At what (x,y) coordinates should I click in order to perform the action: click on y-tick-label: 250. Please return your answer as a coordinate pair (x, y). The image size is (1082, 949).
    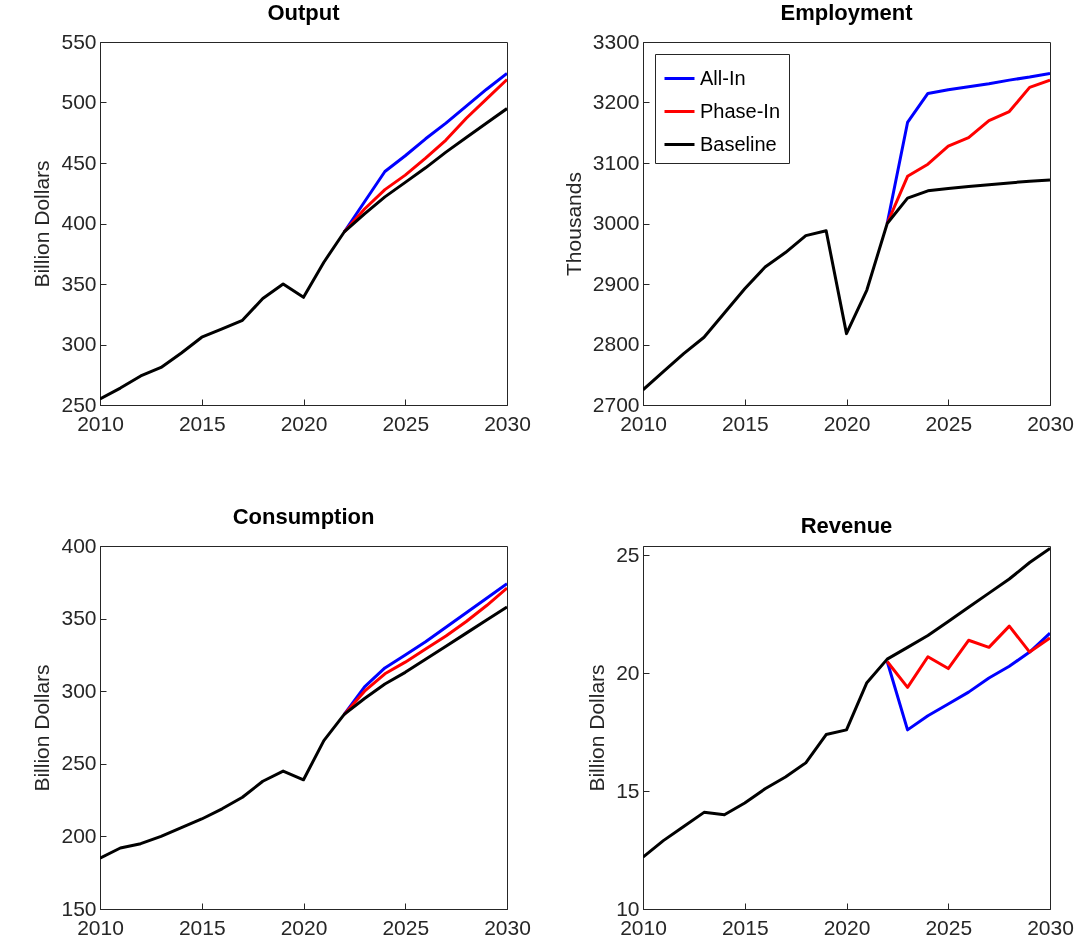
    Looking at the image, I should click on (79, 763).